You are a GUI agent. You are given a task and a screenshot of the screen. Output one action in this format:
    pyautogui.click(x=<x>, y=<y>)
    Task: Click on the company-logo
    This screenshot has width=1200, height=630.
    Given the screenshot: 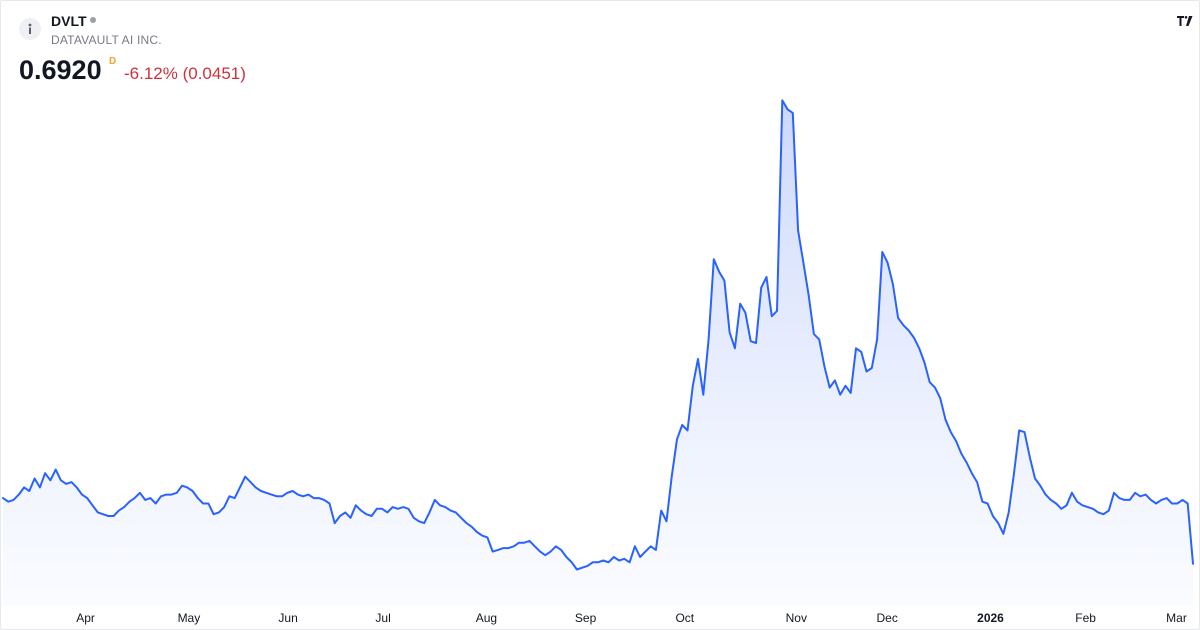 What is the action you would take?
    pyautogui.click(x=30, y=29)
    